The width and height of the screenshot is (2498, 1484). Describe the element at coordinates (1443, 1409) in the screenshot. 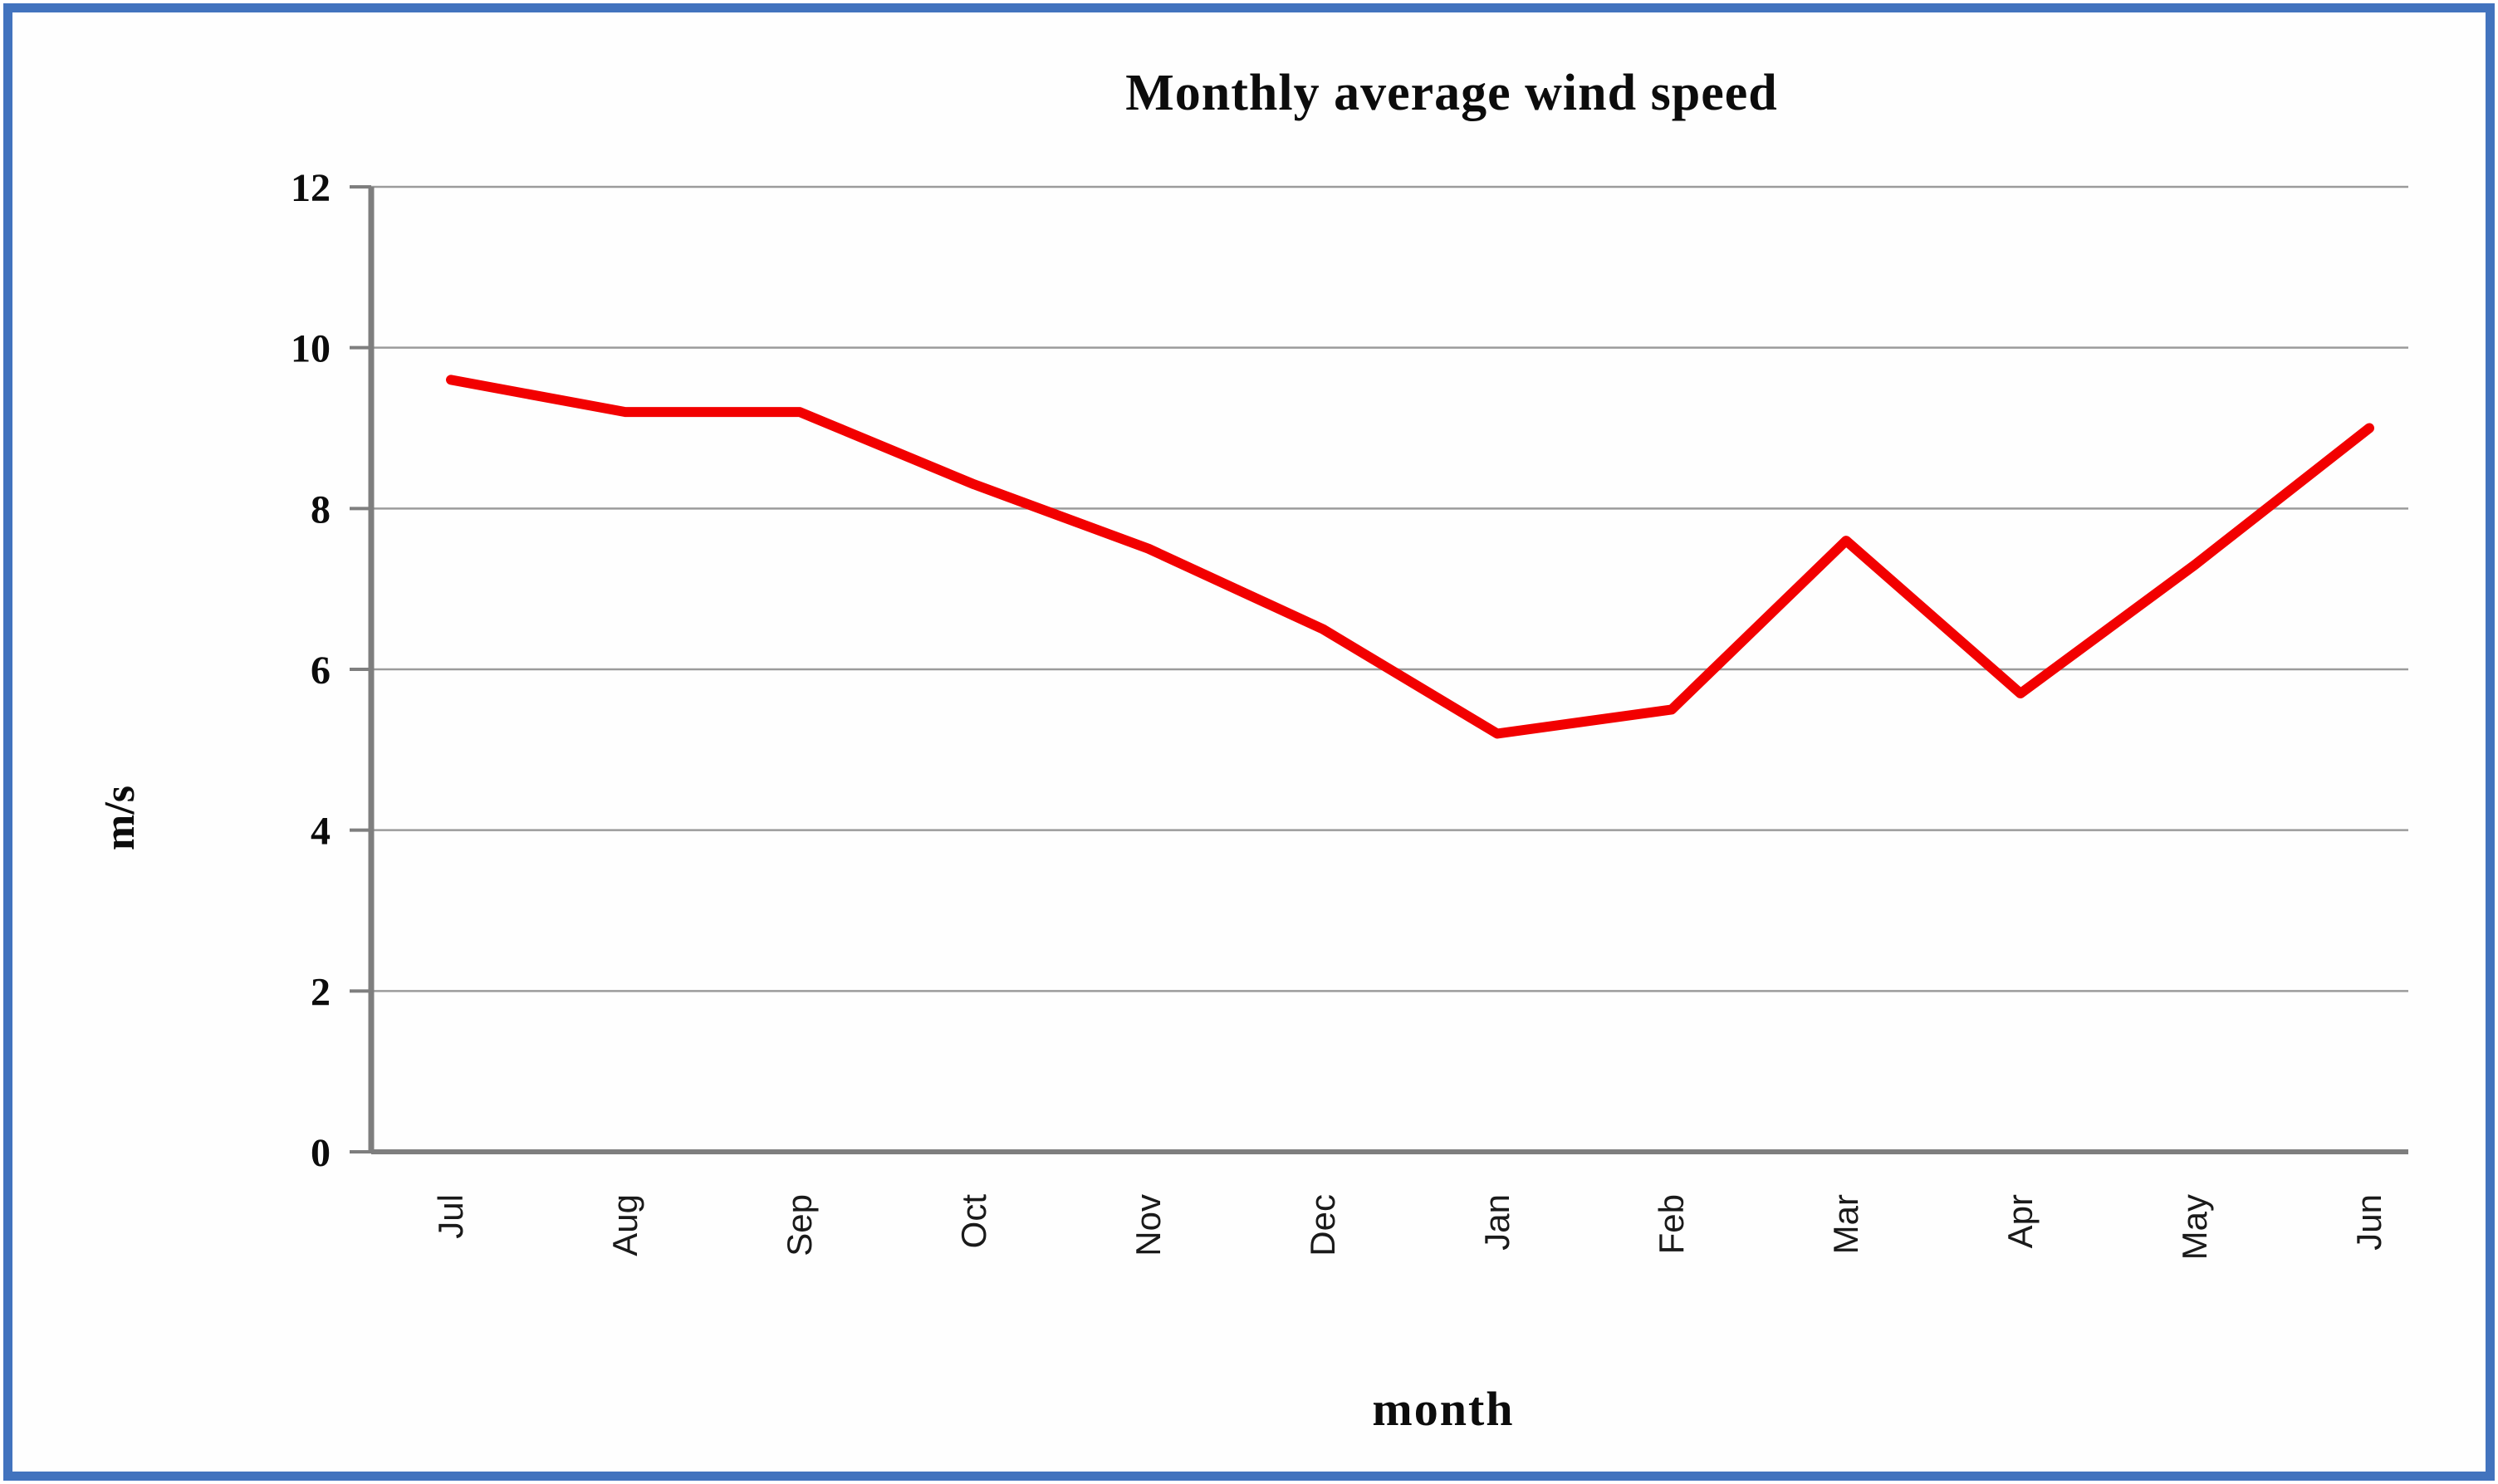

I see `x-axis-title: month` at that location.